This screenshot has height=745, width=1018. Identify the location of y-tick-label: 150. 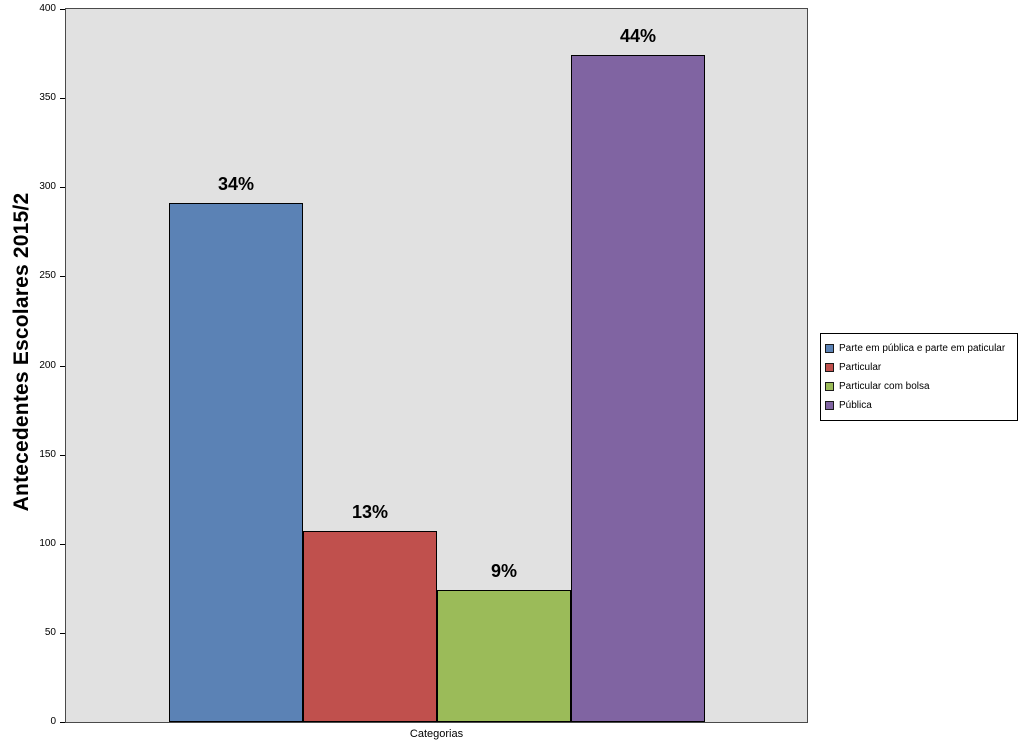
(47, 454).